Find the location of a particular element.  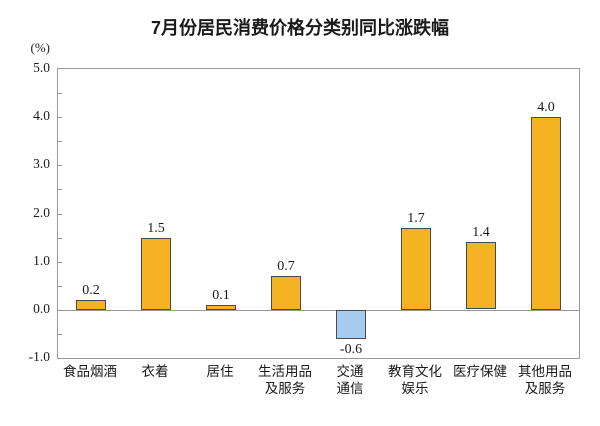

x-axis-category-label: 其他用品 及服务 is located at coordinates (545, 380).